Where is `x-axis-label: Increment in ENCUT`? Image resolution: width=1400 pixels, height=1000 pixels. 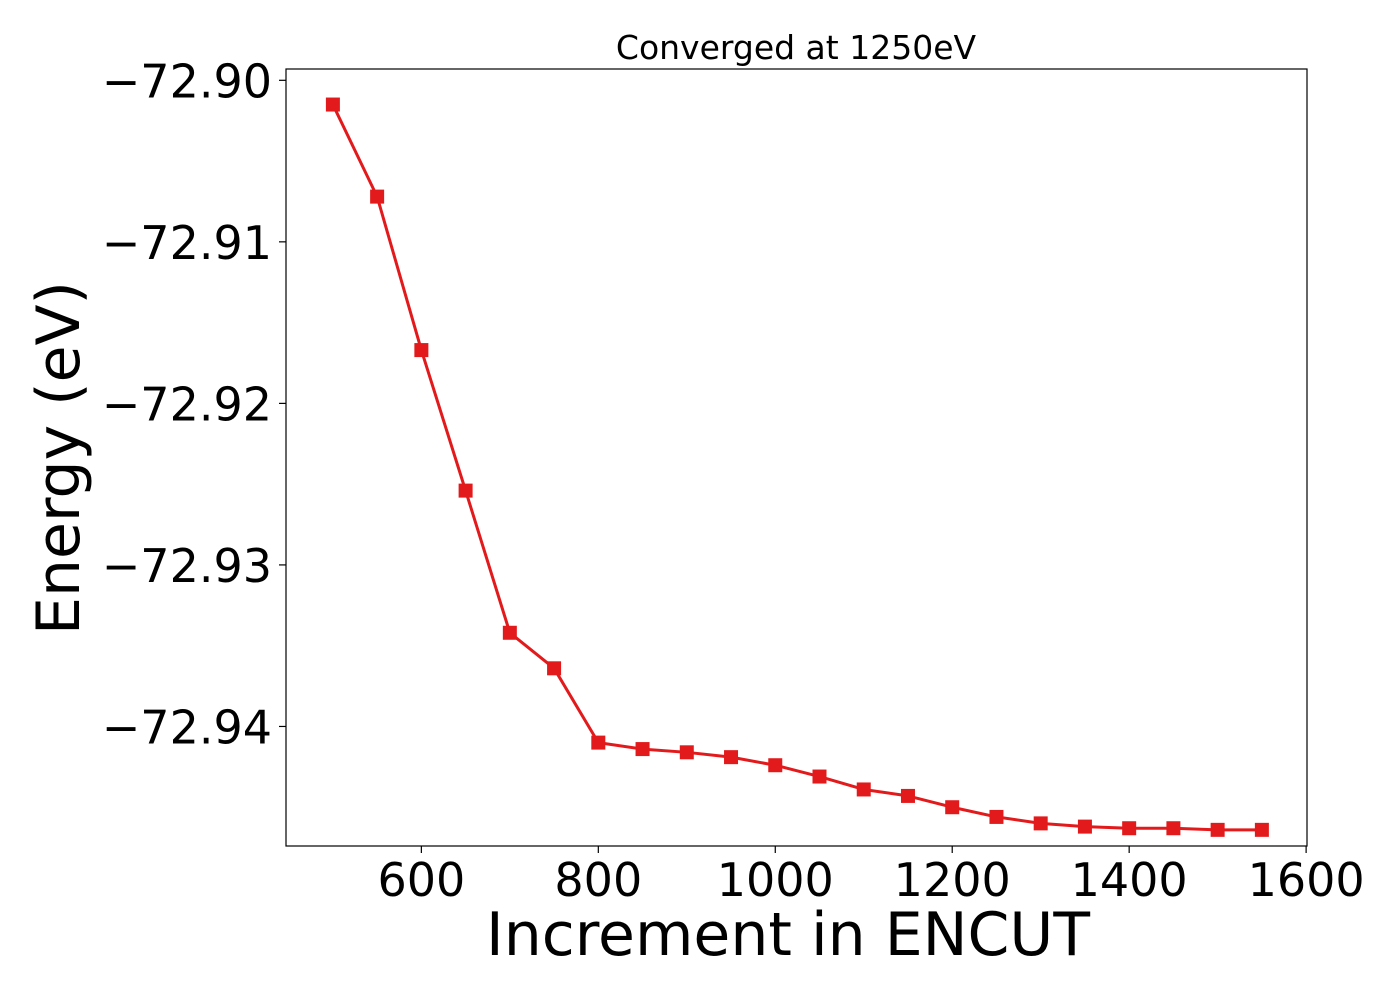 x-axis-label: Increment in ENCUT is located at coordinates (788, 935).